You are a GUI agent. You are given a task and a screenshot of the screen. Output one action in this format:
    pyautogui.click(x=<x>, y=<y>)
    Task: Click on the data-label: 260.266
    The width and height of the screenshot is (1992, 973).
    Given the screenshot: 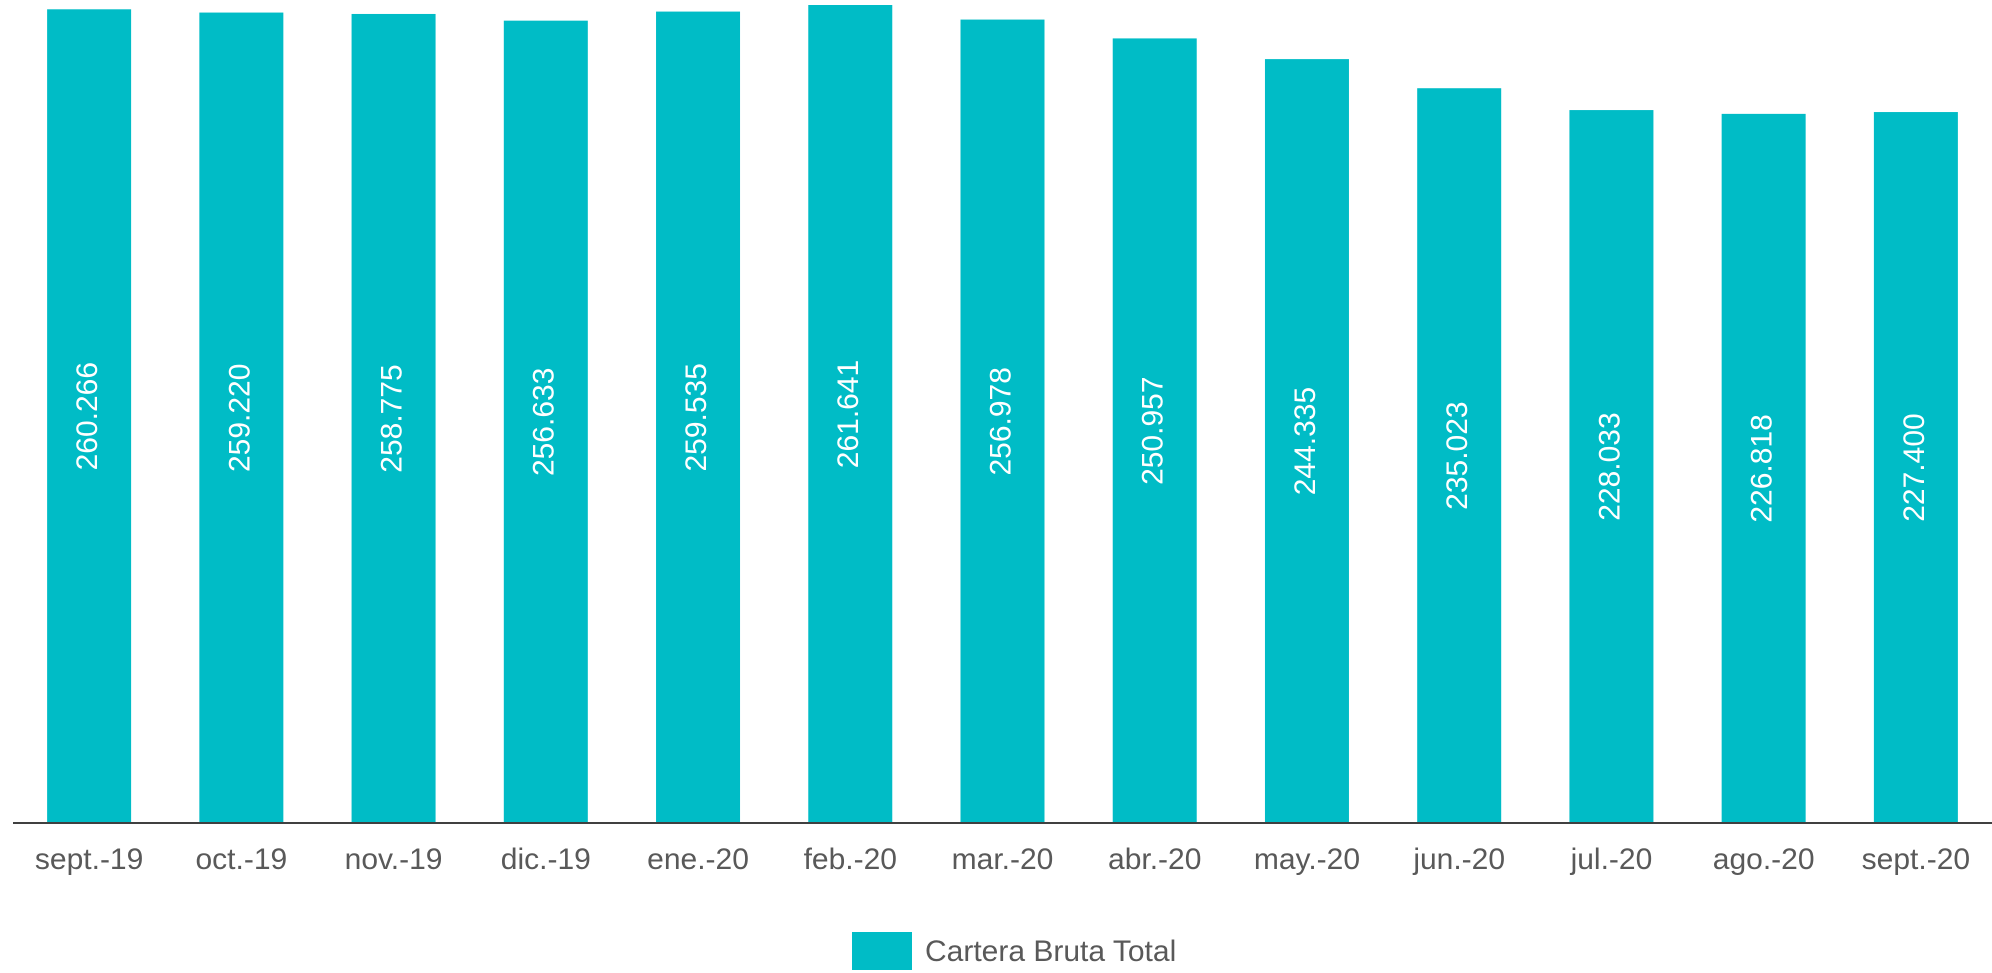 What is the action you would take?
    pyautogui.click(x=87, y=416)
    